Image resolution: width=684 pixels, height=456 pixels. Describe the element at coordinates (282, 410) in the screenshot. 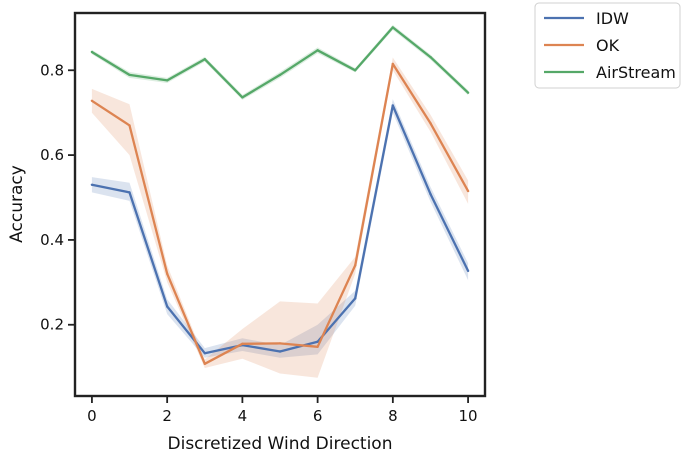

I see `x-axis: 0 2 4 6 8 10` at that location.